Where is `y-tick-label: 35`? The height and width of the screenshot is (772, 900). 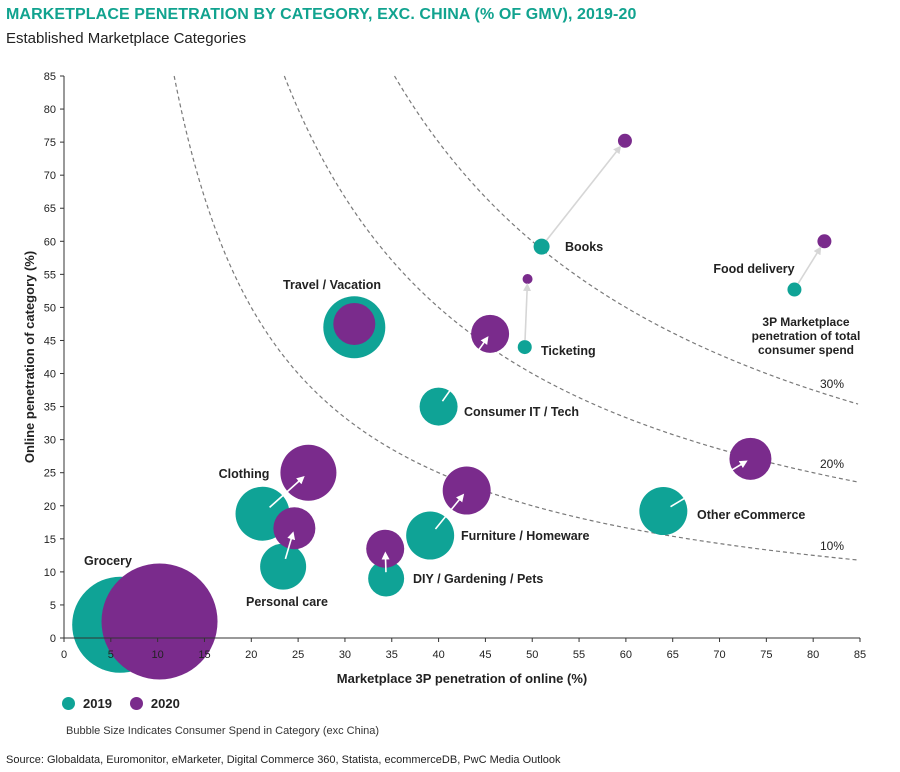
y-tick-label: 35 is located at coordinates (50, 408).